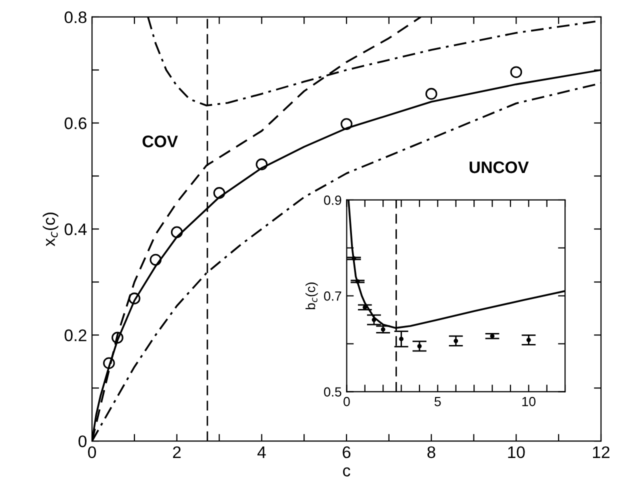 The image size is (623, 495). I want to click on x-tick-label: 6, so click(346, 452).